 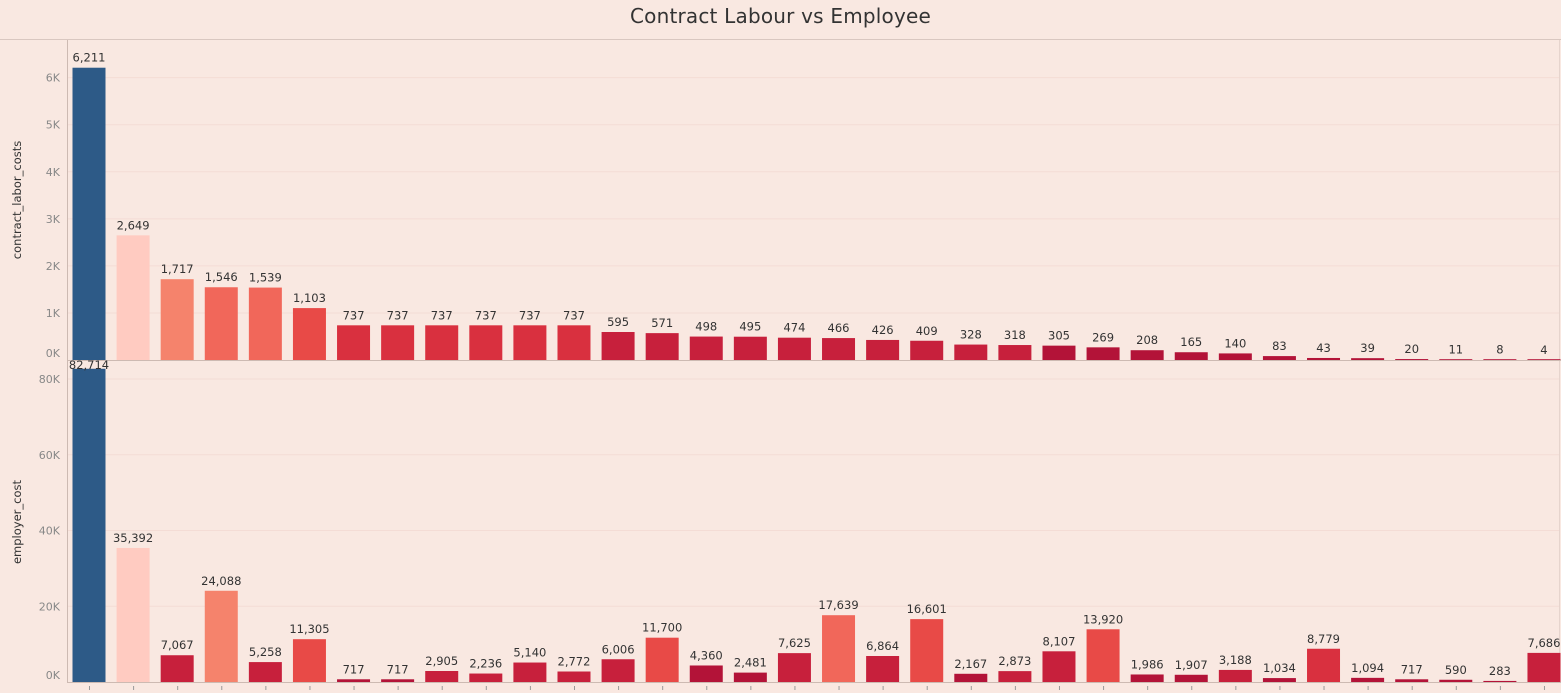 What do you see at coordinates (53, 125) in the screenshot?
I see `y-tick-label: 5K` at bounding box center [53, 125].